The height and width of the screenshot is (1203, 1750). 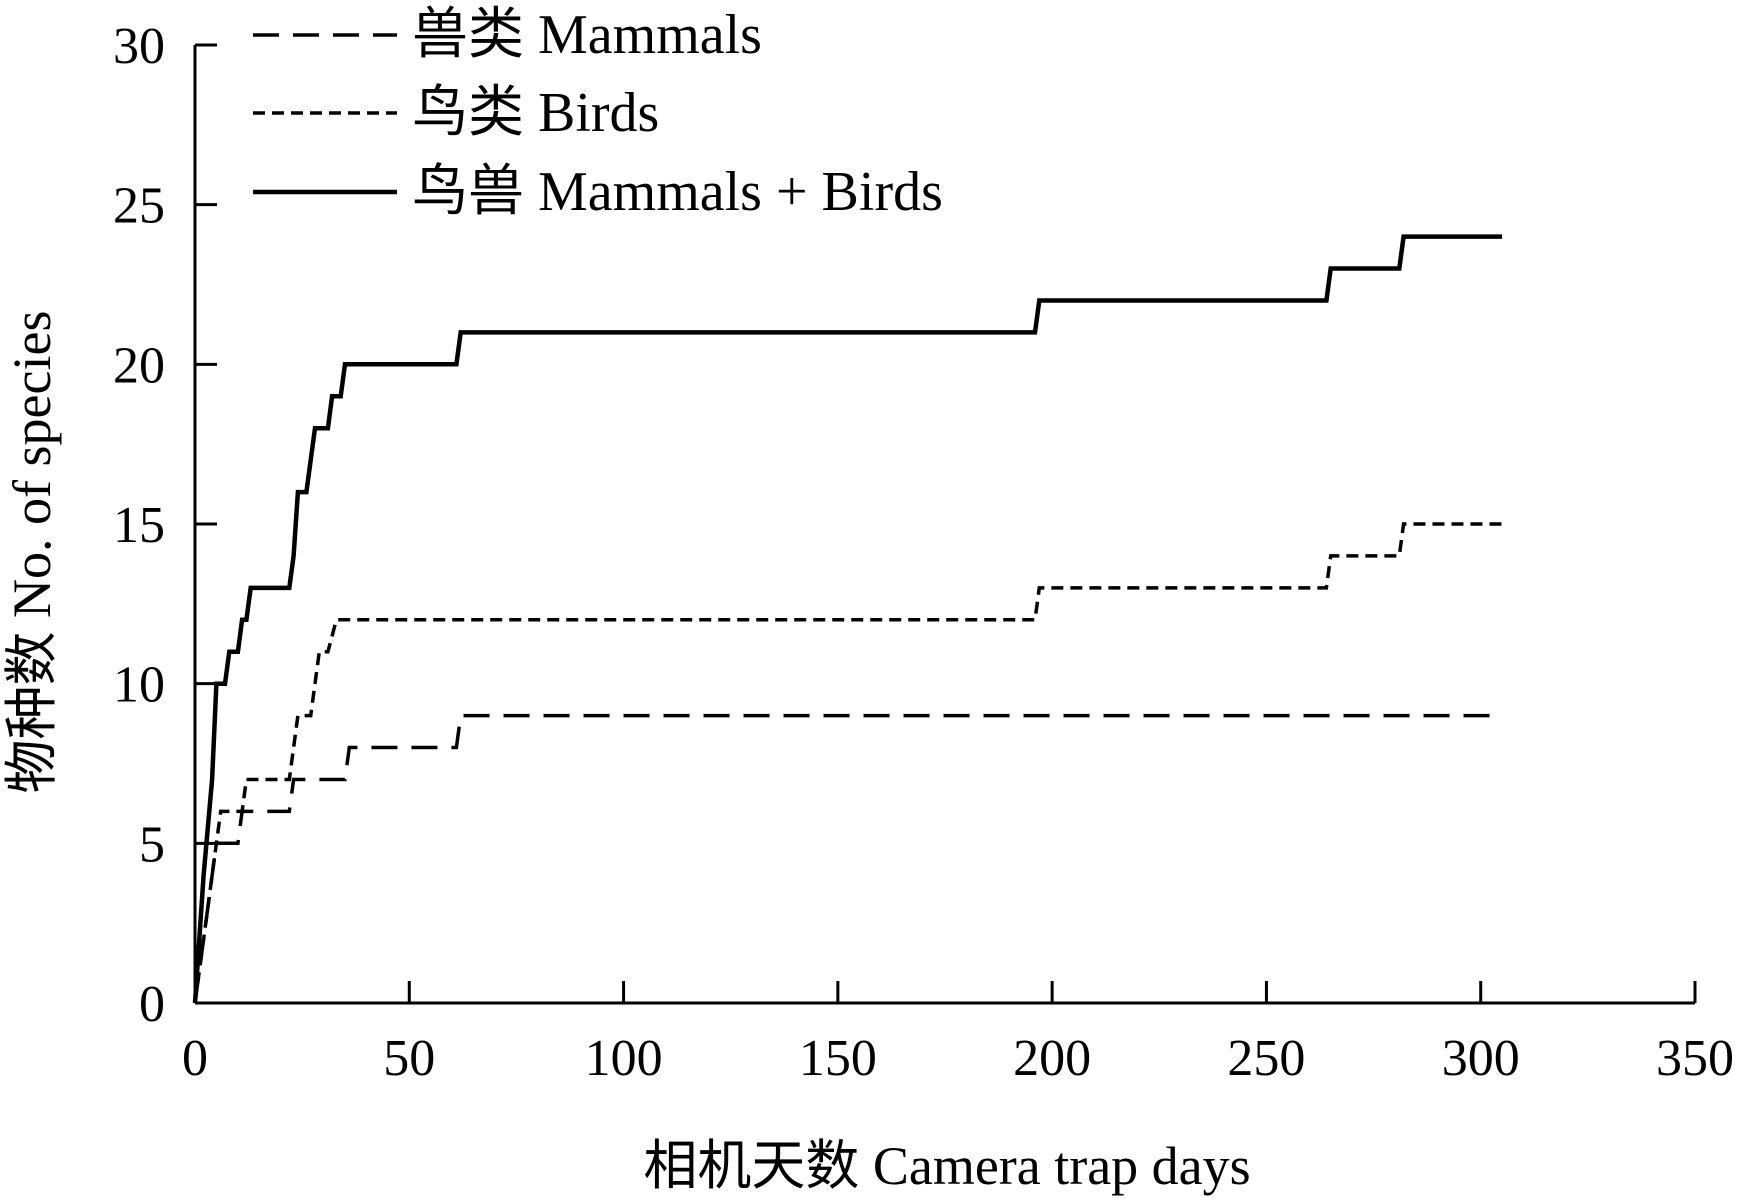 I want to click on x-tick-label: 0, so click(x=195, y=1058).